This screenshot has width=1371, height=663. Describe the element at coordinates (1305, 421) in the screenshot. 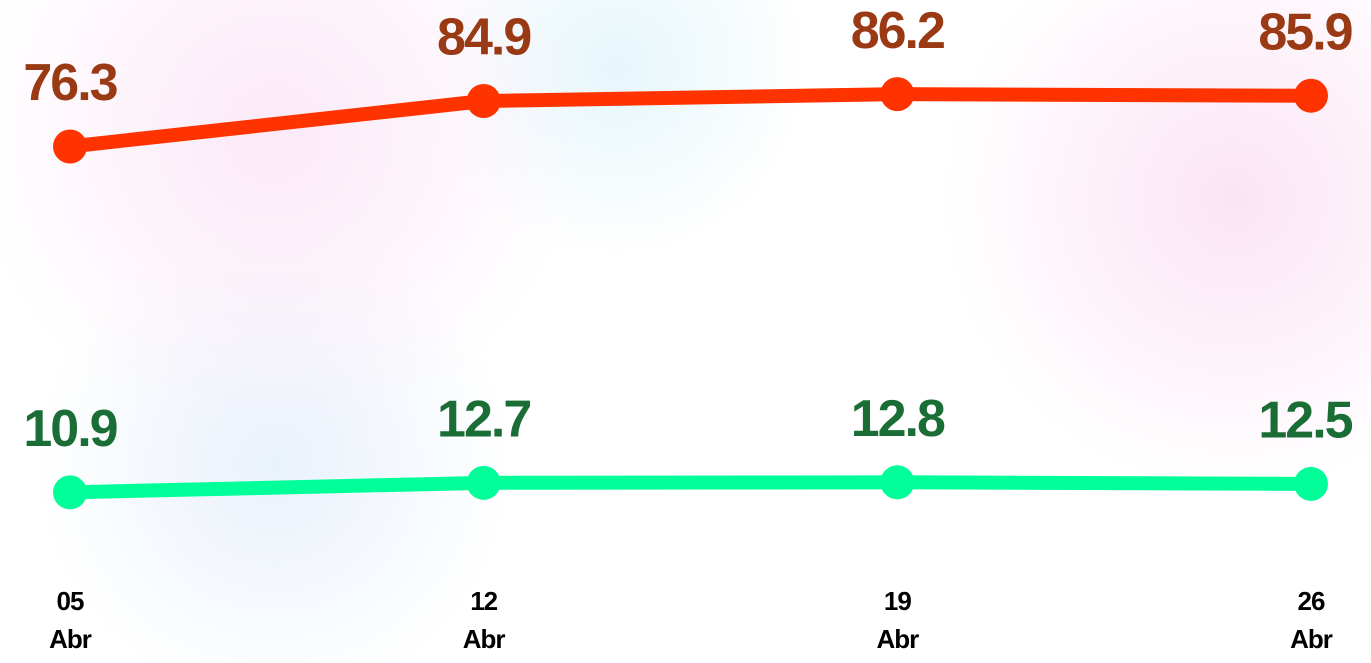

I see `value-label: 12.5` at that location.